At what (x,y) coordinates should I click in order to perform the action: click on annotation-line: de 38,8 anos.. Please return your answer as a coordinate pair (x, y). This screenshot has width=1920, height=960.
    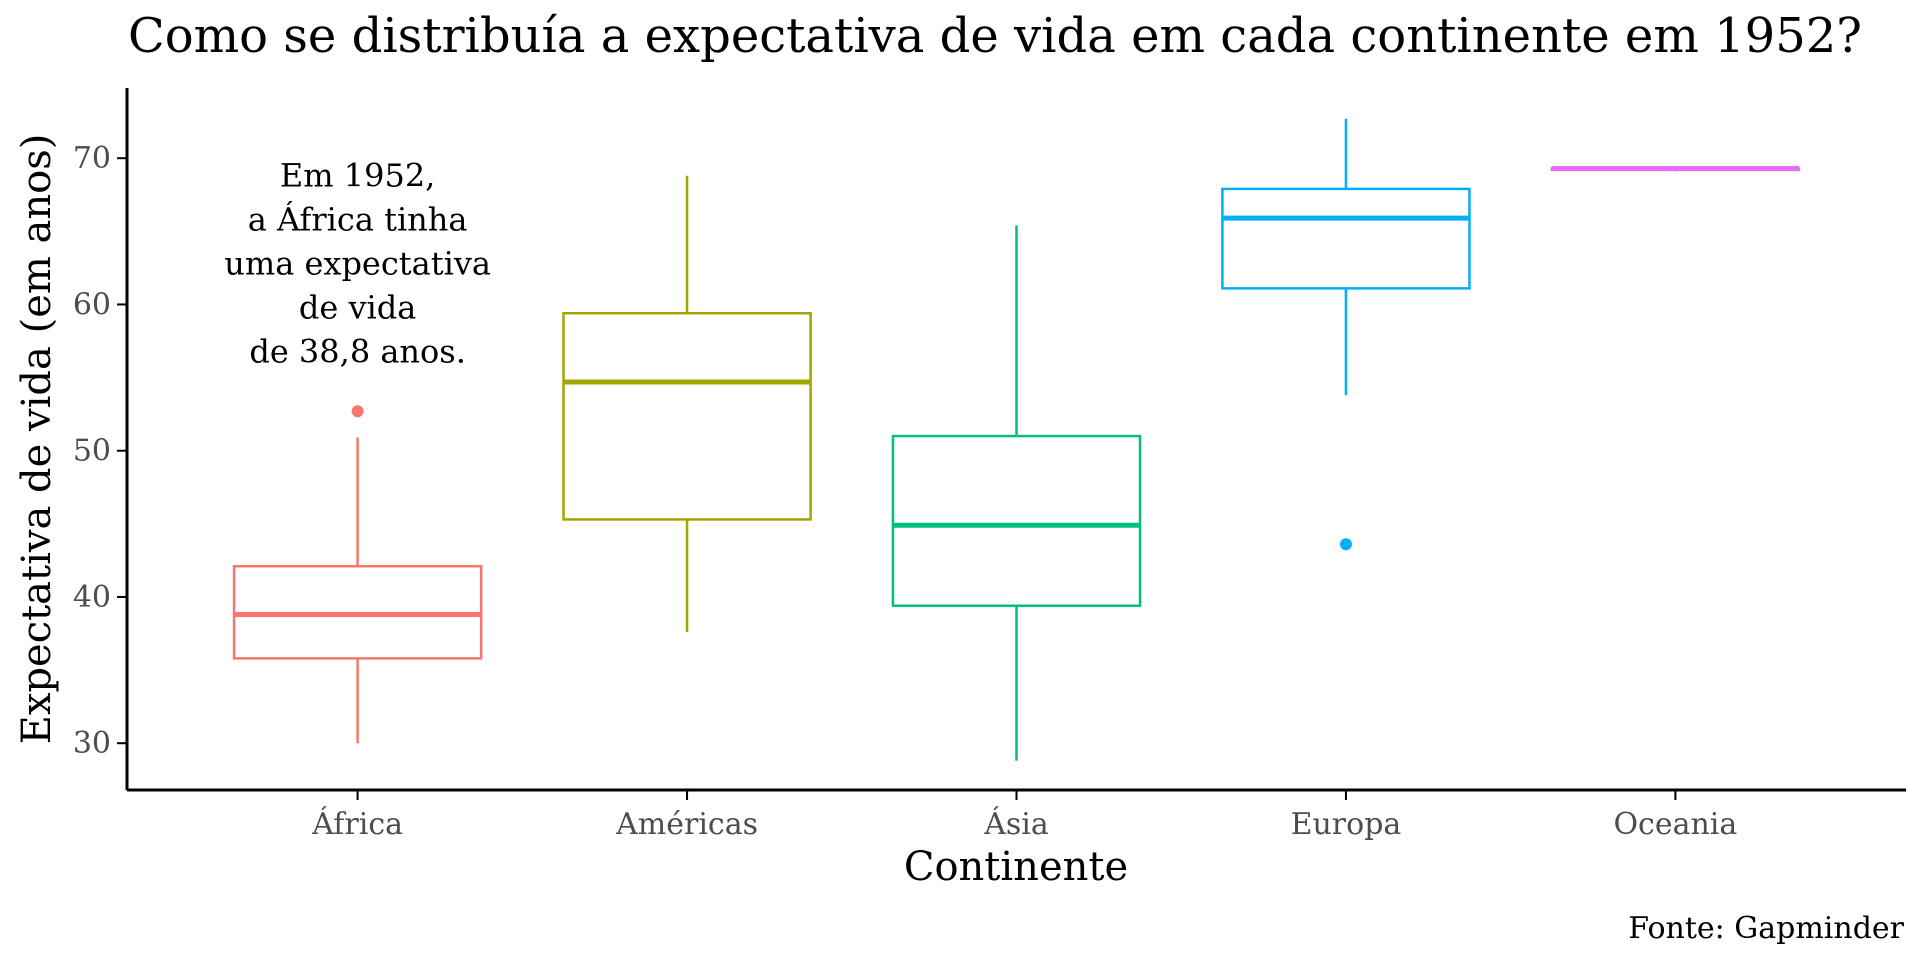
    Looking at the image, I should click on (357, 352).